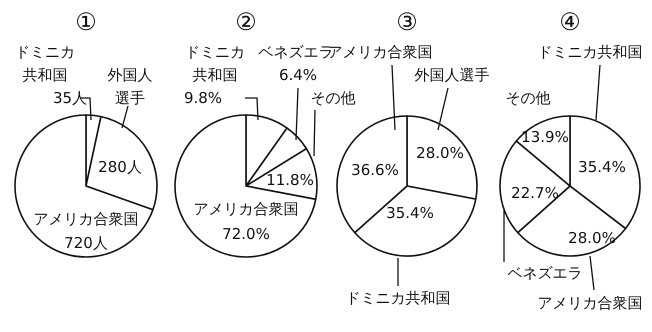  What do you see at coordinates (407, 22) in the screenshot?
I see `chart-title: ③` at bounding box center [407, 22].